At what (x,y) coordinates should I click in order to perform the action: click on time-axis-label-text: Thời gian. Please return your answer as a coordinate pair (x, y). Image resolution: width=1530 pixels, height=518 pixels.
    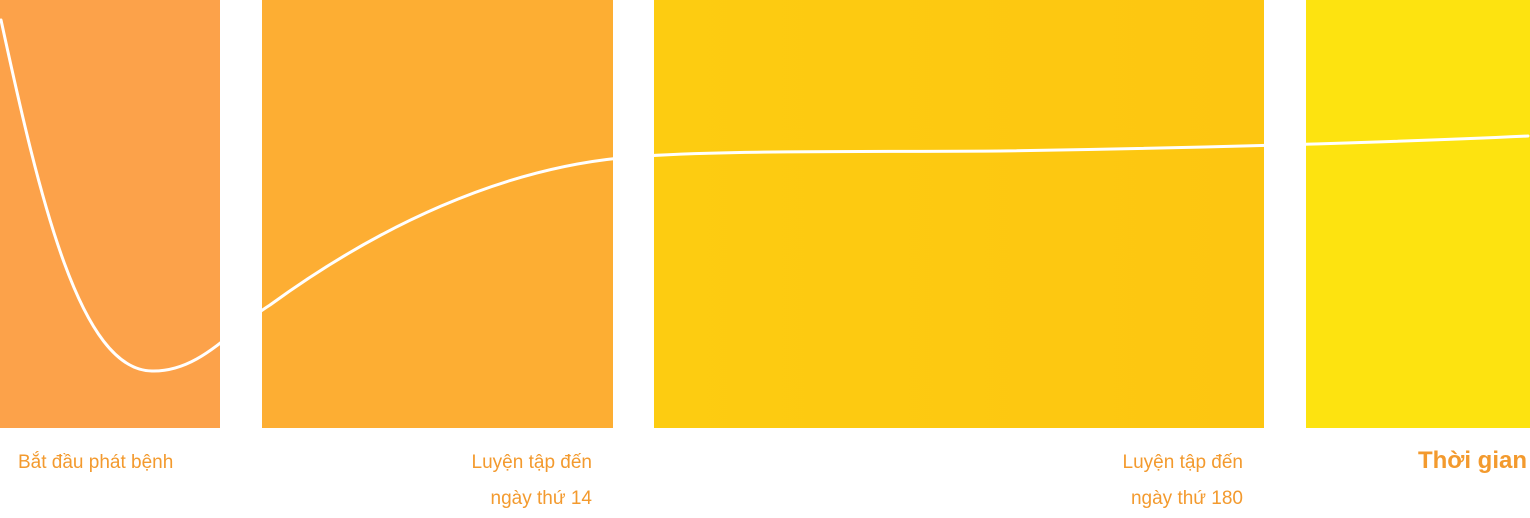
    Looking at the image, I should click on (1472, 460).